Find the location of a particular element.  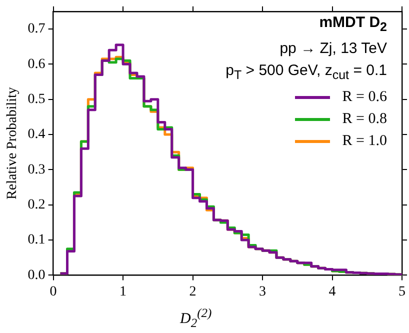

y-tick-label: 0.6 is located at coordinates (37, 64).